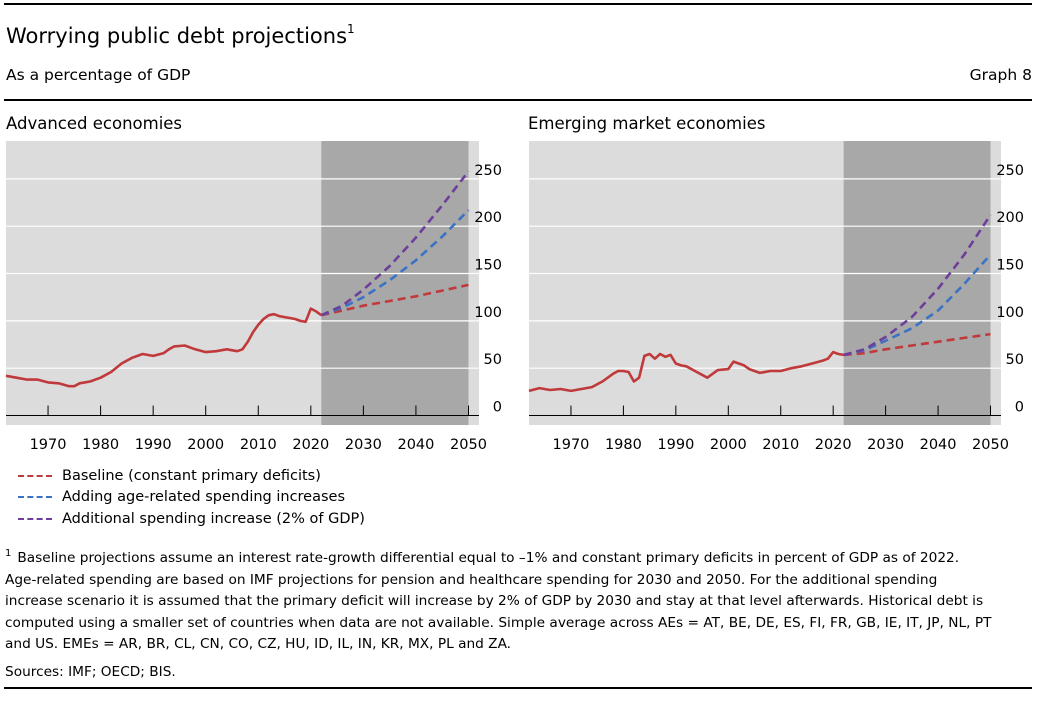  Describe the element at coordinates (1000, 75) in the screenshot. I see `graph-number: Graph 8` at that location.